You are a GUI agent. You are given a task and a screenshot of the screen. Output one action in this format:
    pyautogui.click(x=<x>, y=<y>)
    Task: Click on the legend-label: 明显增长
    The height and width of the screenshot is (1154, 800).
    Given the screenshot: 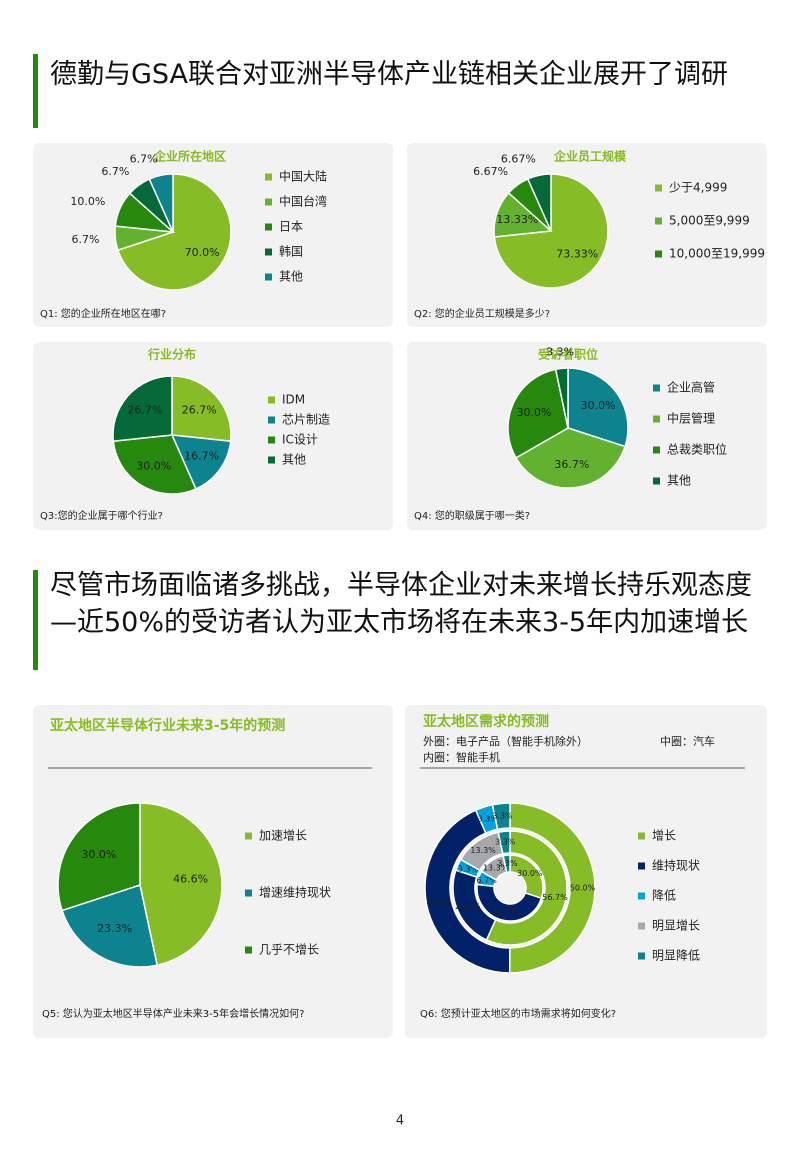 What is the action you would take?
    pyautogui.click(x=676, y=926)
    